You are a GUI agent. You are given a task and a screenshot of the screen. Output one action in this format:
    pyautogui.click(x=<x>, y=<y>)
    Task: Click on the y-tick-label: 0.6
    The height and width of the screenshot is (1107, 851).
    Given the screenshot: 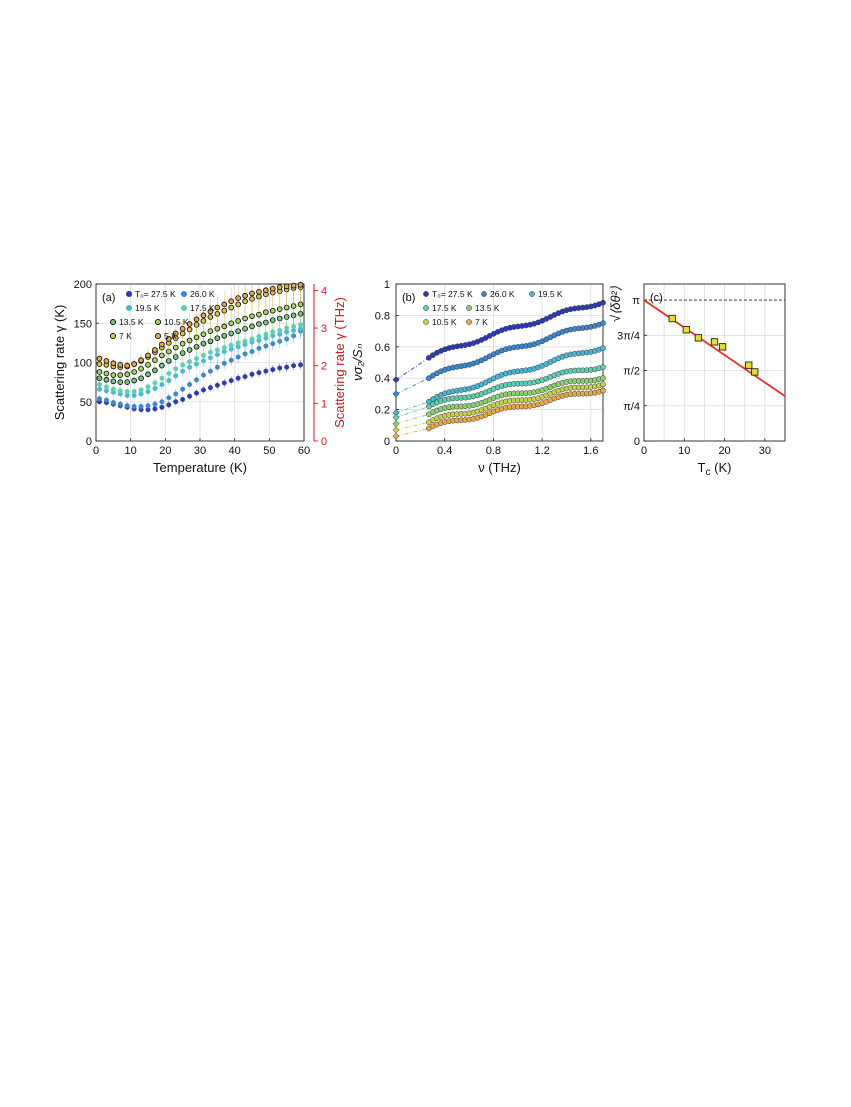 What is the action you would take?
    pyautogui.click(x=382, y=348)
    